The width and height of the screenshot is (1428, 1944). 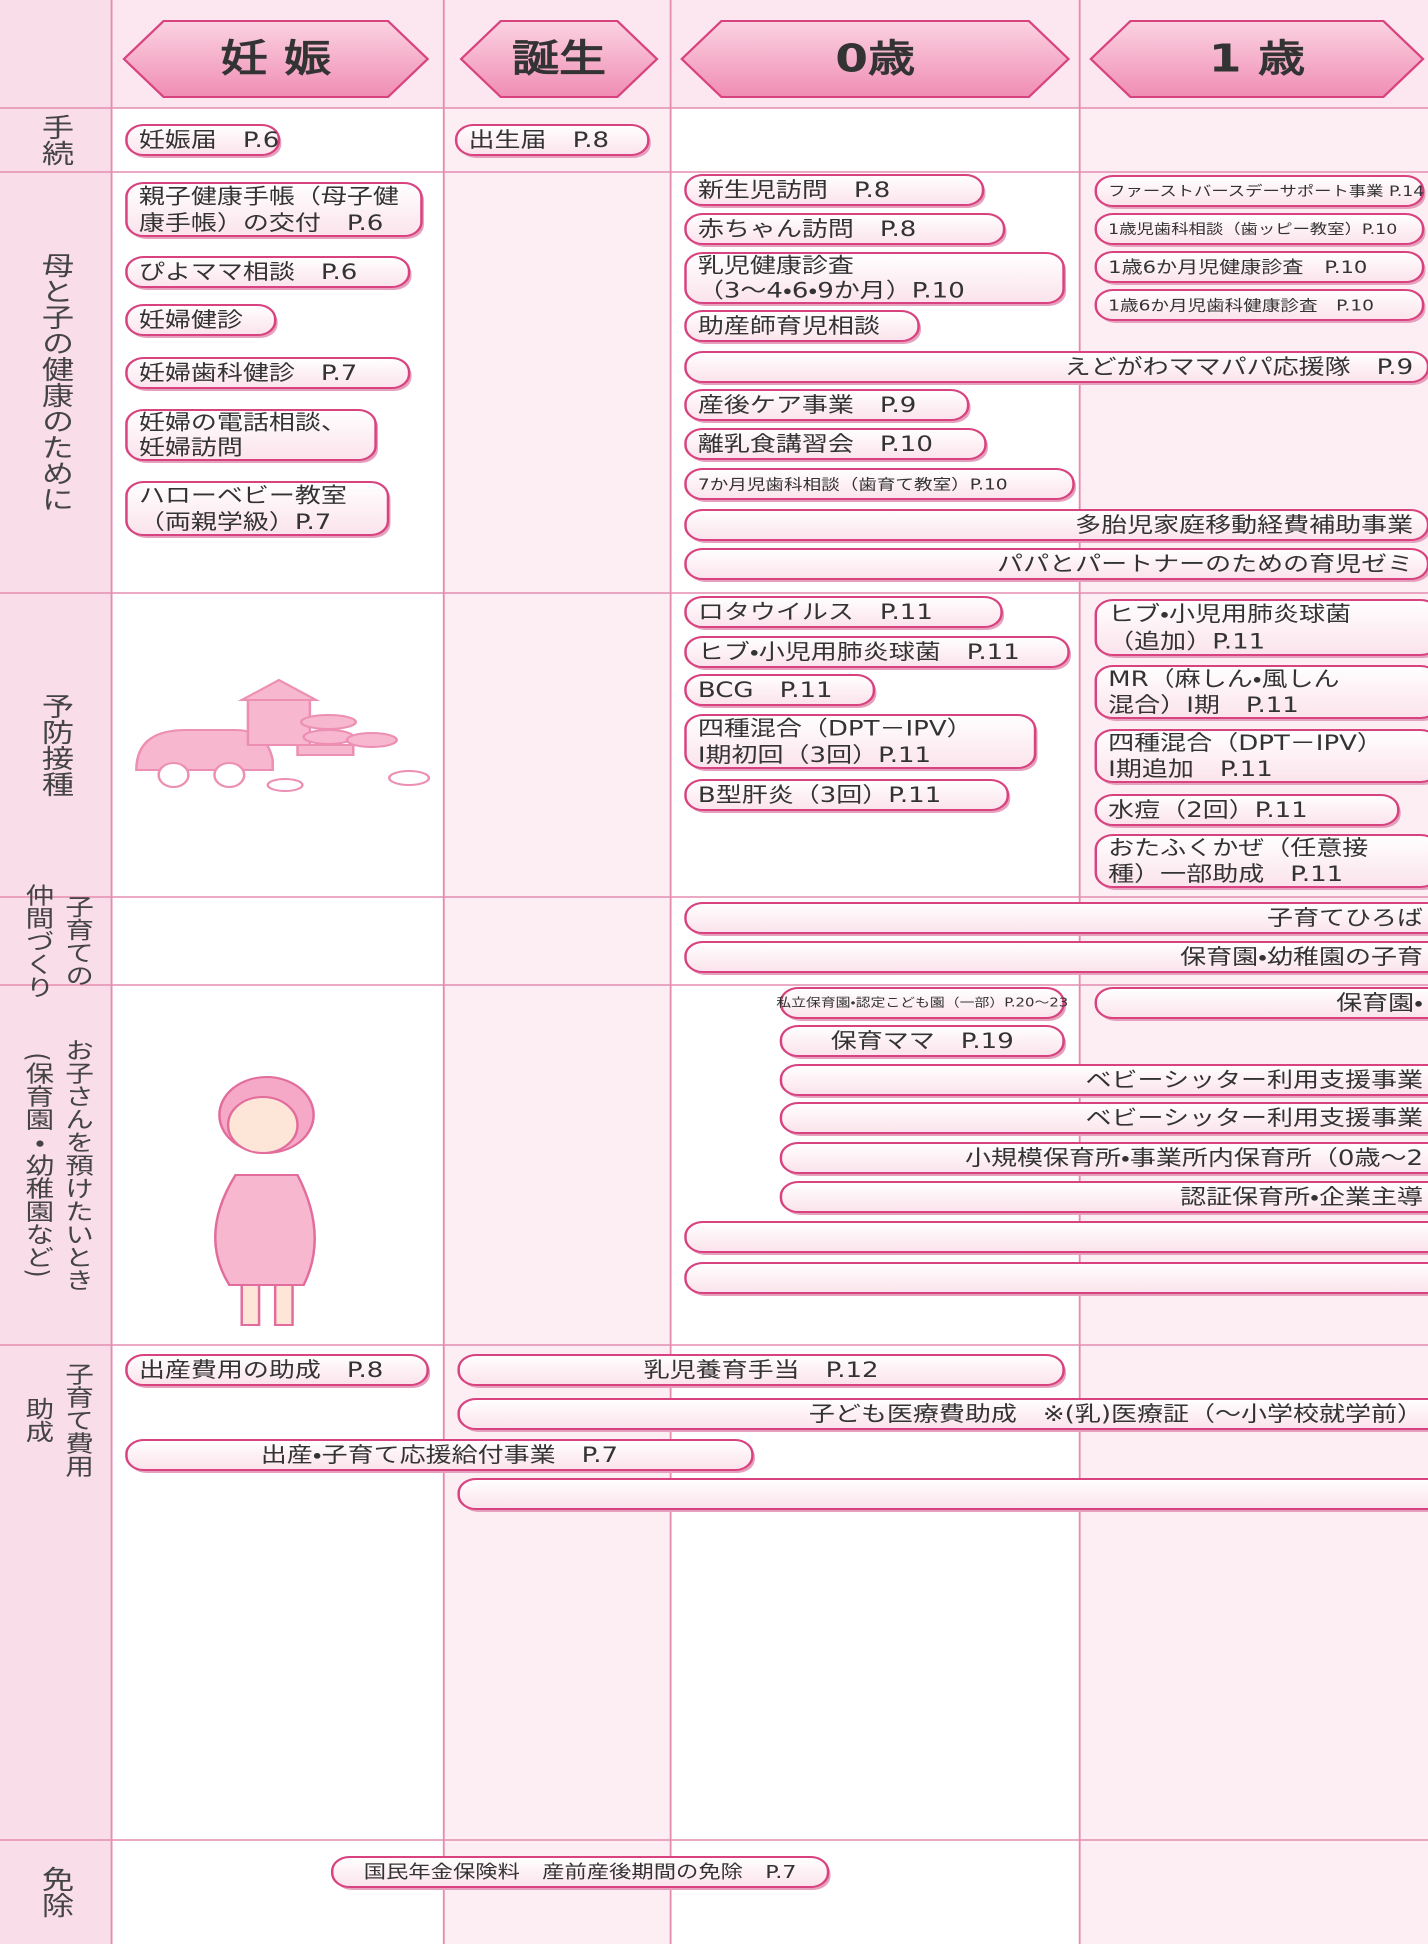 I want to click on item-bar: 離乳食講習会 P.10, so click(x=836, y=445).